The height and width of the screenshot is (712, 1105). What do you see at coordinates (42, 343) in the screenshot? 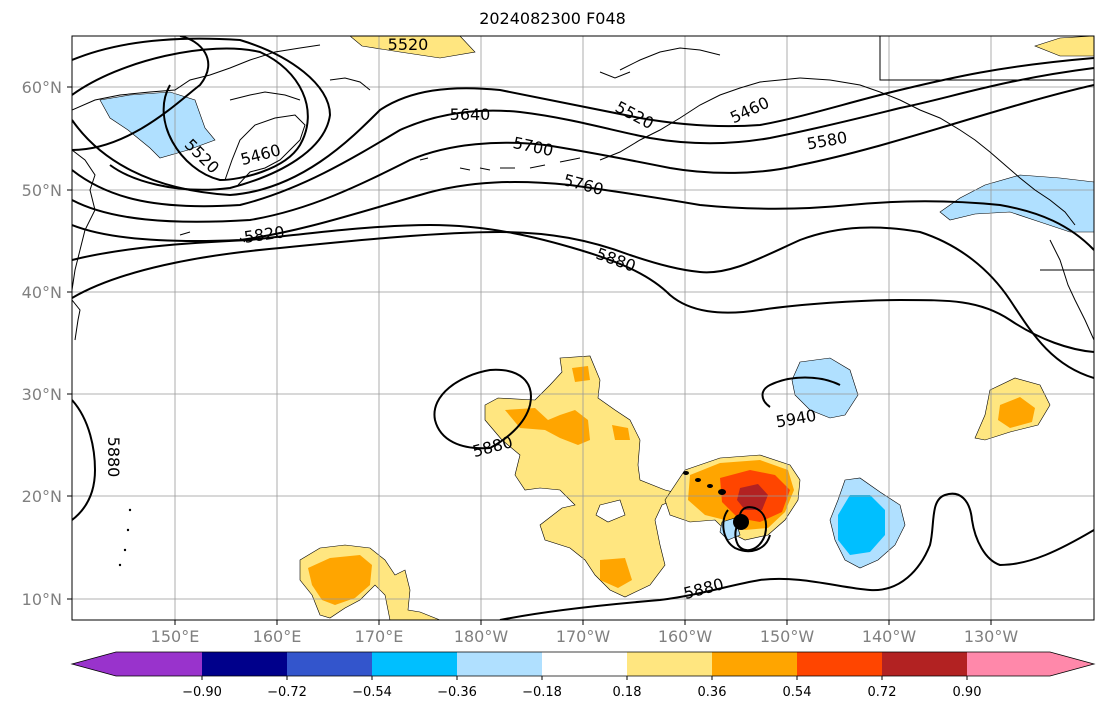
I see `latitude-labels: 10°N 20°N 30°N 40°N 50°N 60°N` at bounding box center [42, 343].